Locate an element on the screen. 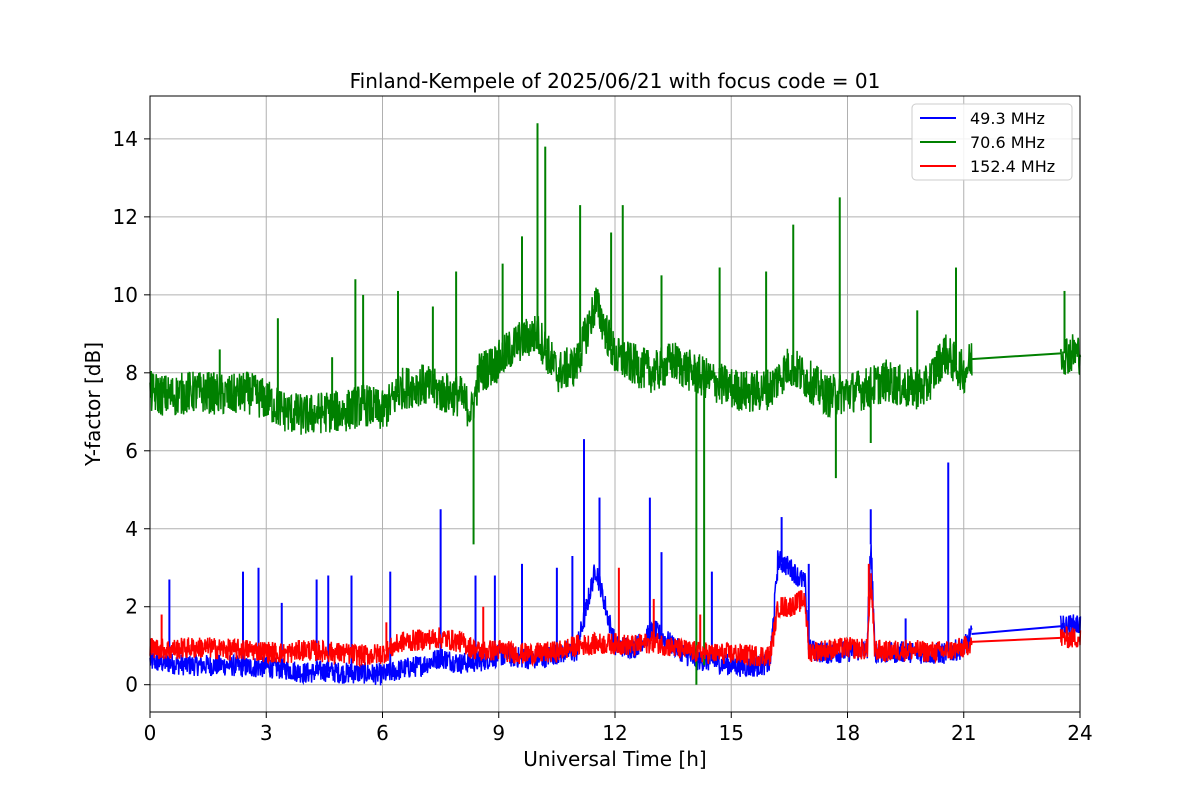 The image size is (1200, 804). x-tick-label: 21 is located at coordinates (963, 733).